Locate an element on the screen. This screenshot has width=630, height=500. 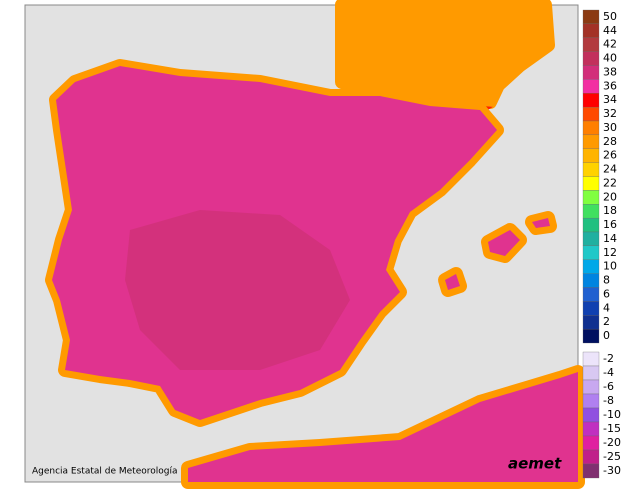
legend-label: 10 is located at coordinates (610, 266).